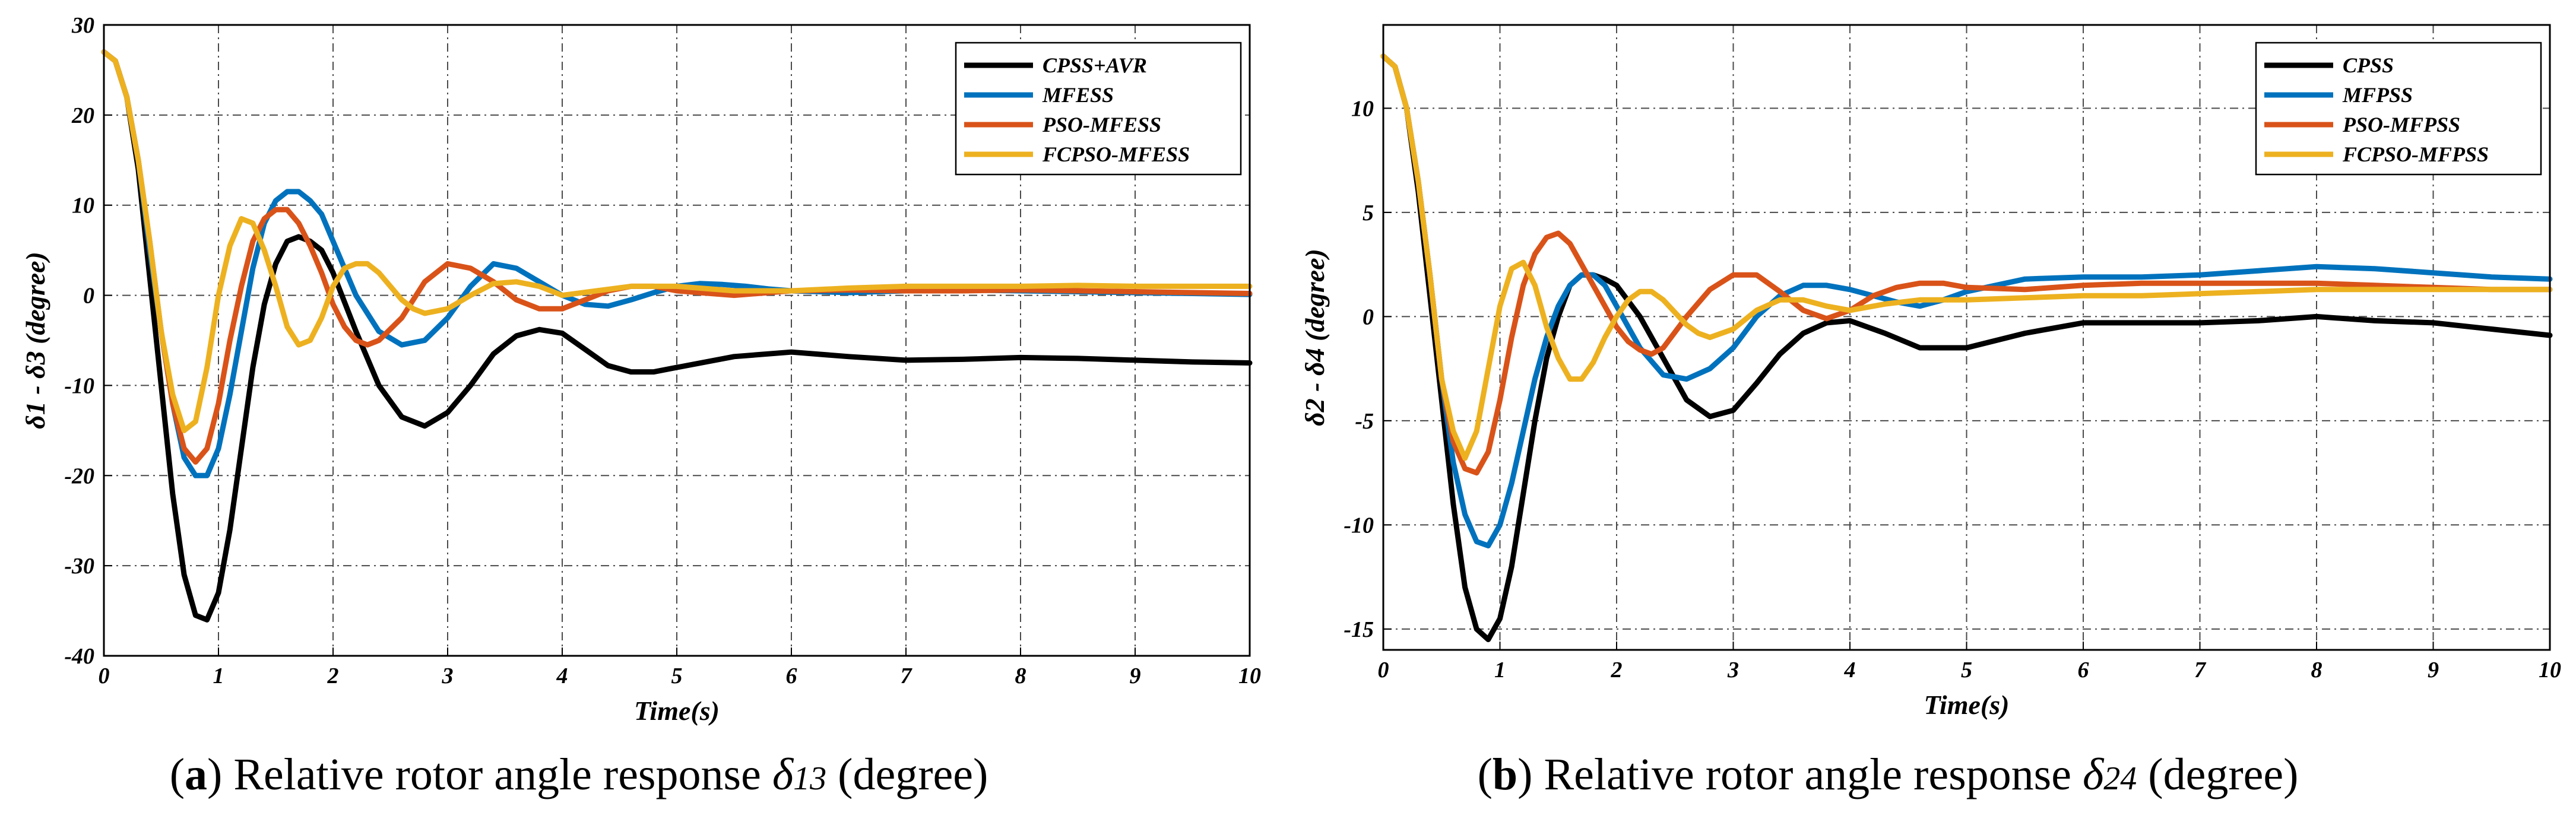 This screenshot has height=822, width=2576. Describe the element at coordinates (1967, 705) in the screenshot. I see `x-axis-label-b: Time(s)` at that location.